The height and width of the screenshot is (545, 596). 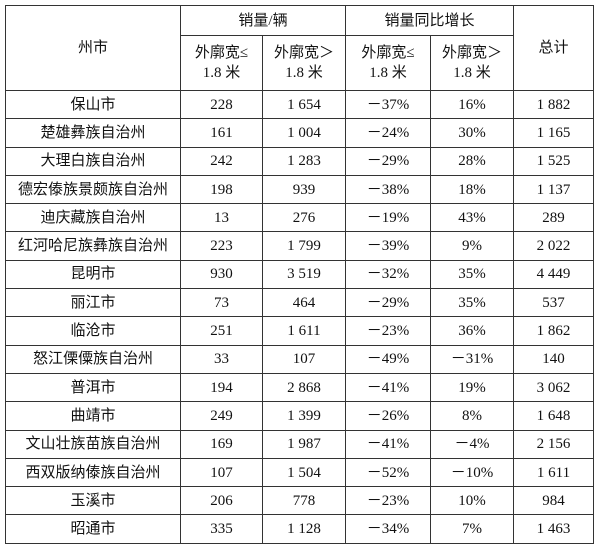 What do you see at coordinates (472, 529) in the screenshot?
I see `value-cell: 7%` at bounding box center [472, 529].